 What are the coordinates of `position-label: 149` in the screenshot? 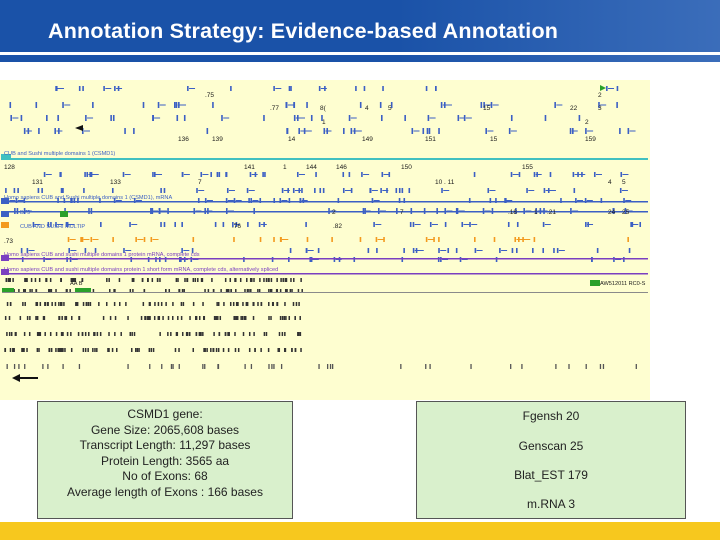 It's located at (367, 139).